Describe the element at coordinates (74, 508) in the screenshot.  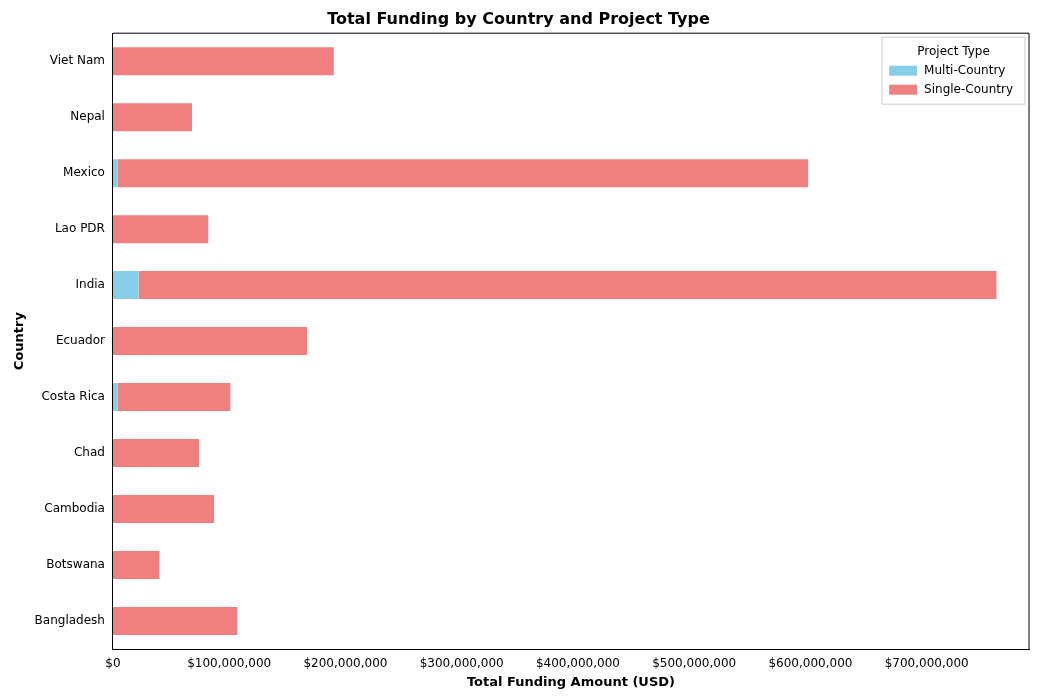
I see `y-tick-label: Cambodia` at that location.